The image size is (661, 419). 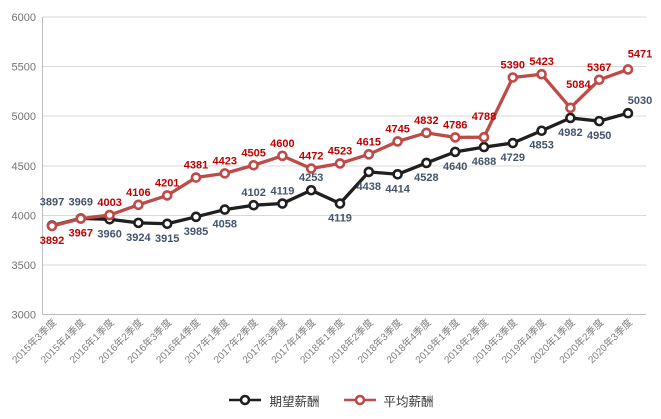 I want to click on data-label: 3915, so click(x=167, y=239).